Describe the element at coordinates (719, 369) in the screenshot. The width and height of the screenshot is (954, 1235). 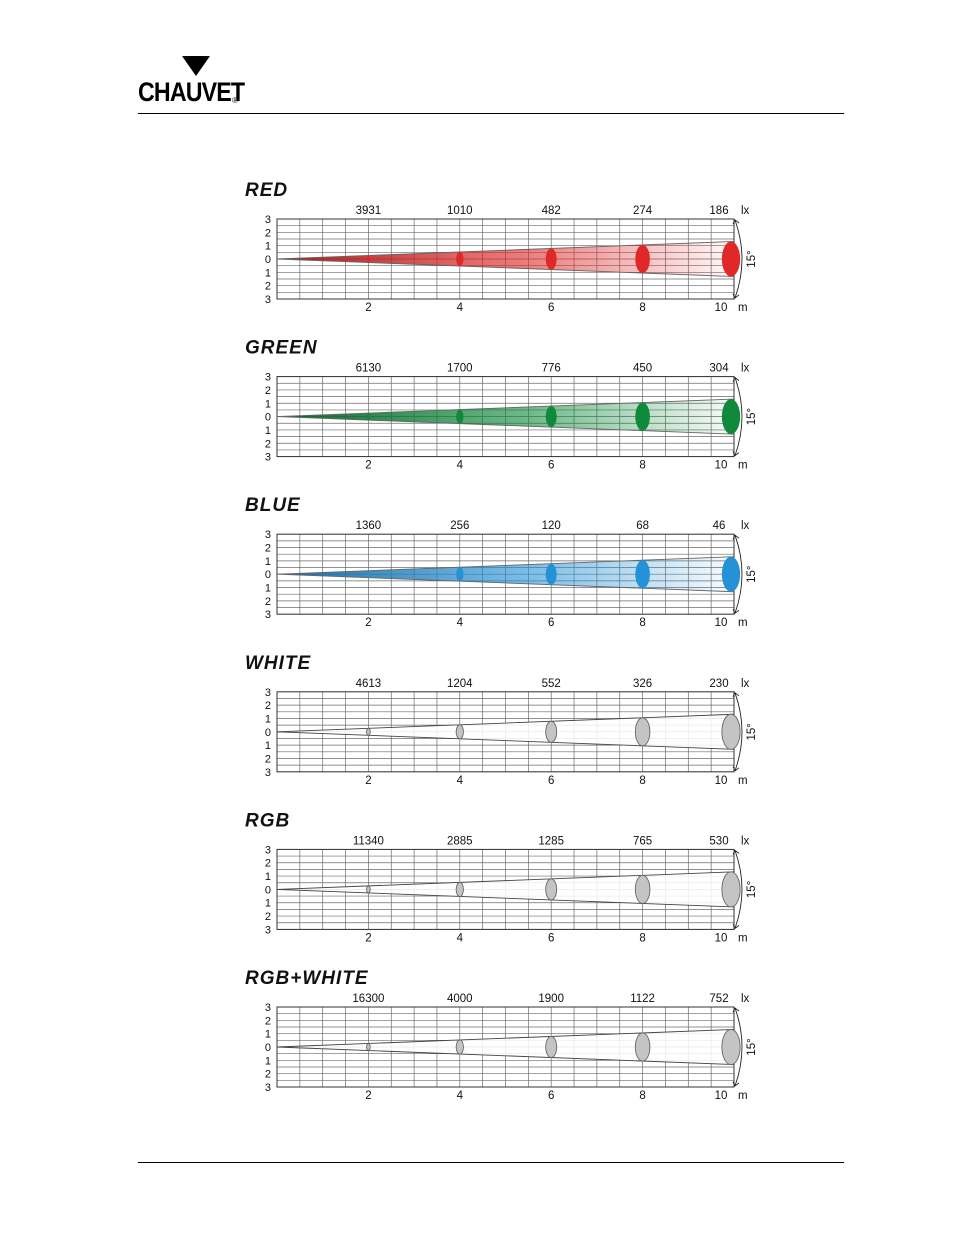
I see `illuminance-label: 304` at that location.